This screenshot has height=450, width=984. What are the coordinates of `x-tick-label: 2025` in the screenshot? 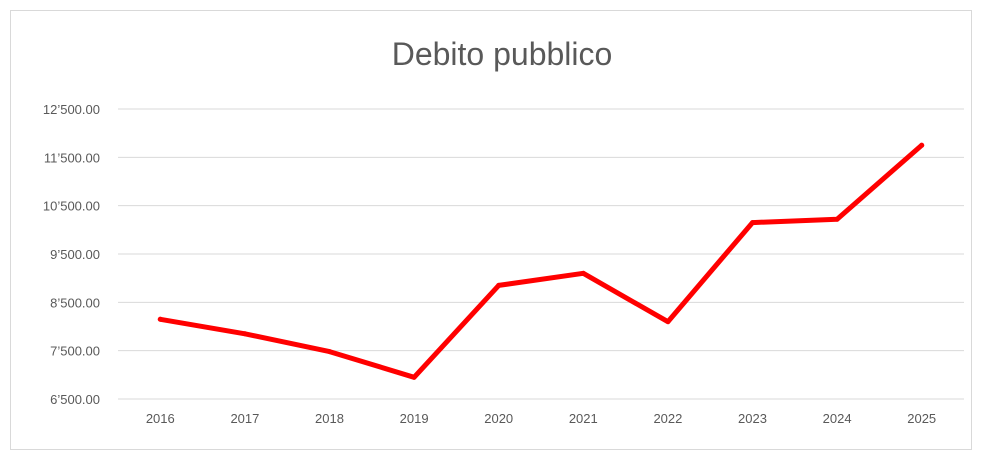 It's located at (921, 418).